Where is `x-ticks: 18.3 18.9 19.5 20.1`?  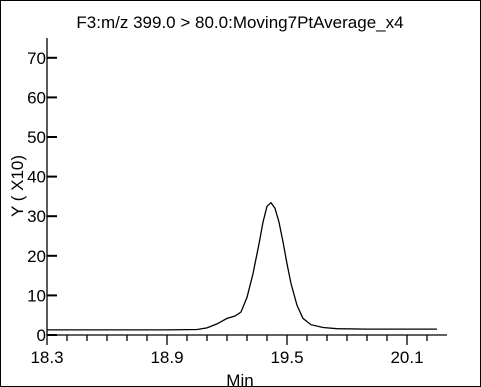 x-ticks: 18.3 18.9 19.5 20.1 is located at coordinates (229, 351).